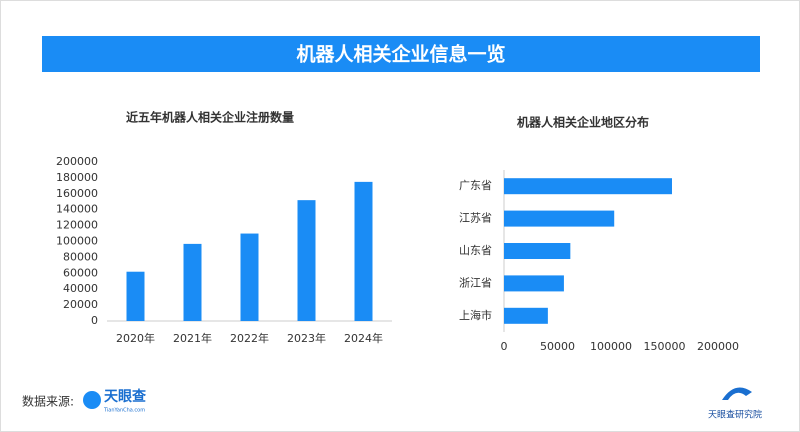 The image size is (800, 432). I want to click on x-tick-label: 200000, so click(718, 346).